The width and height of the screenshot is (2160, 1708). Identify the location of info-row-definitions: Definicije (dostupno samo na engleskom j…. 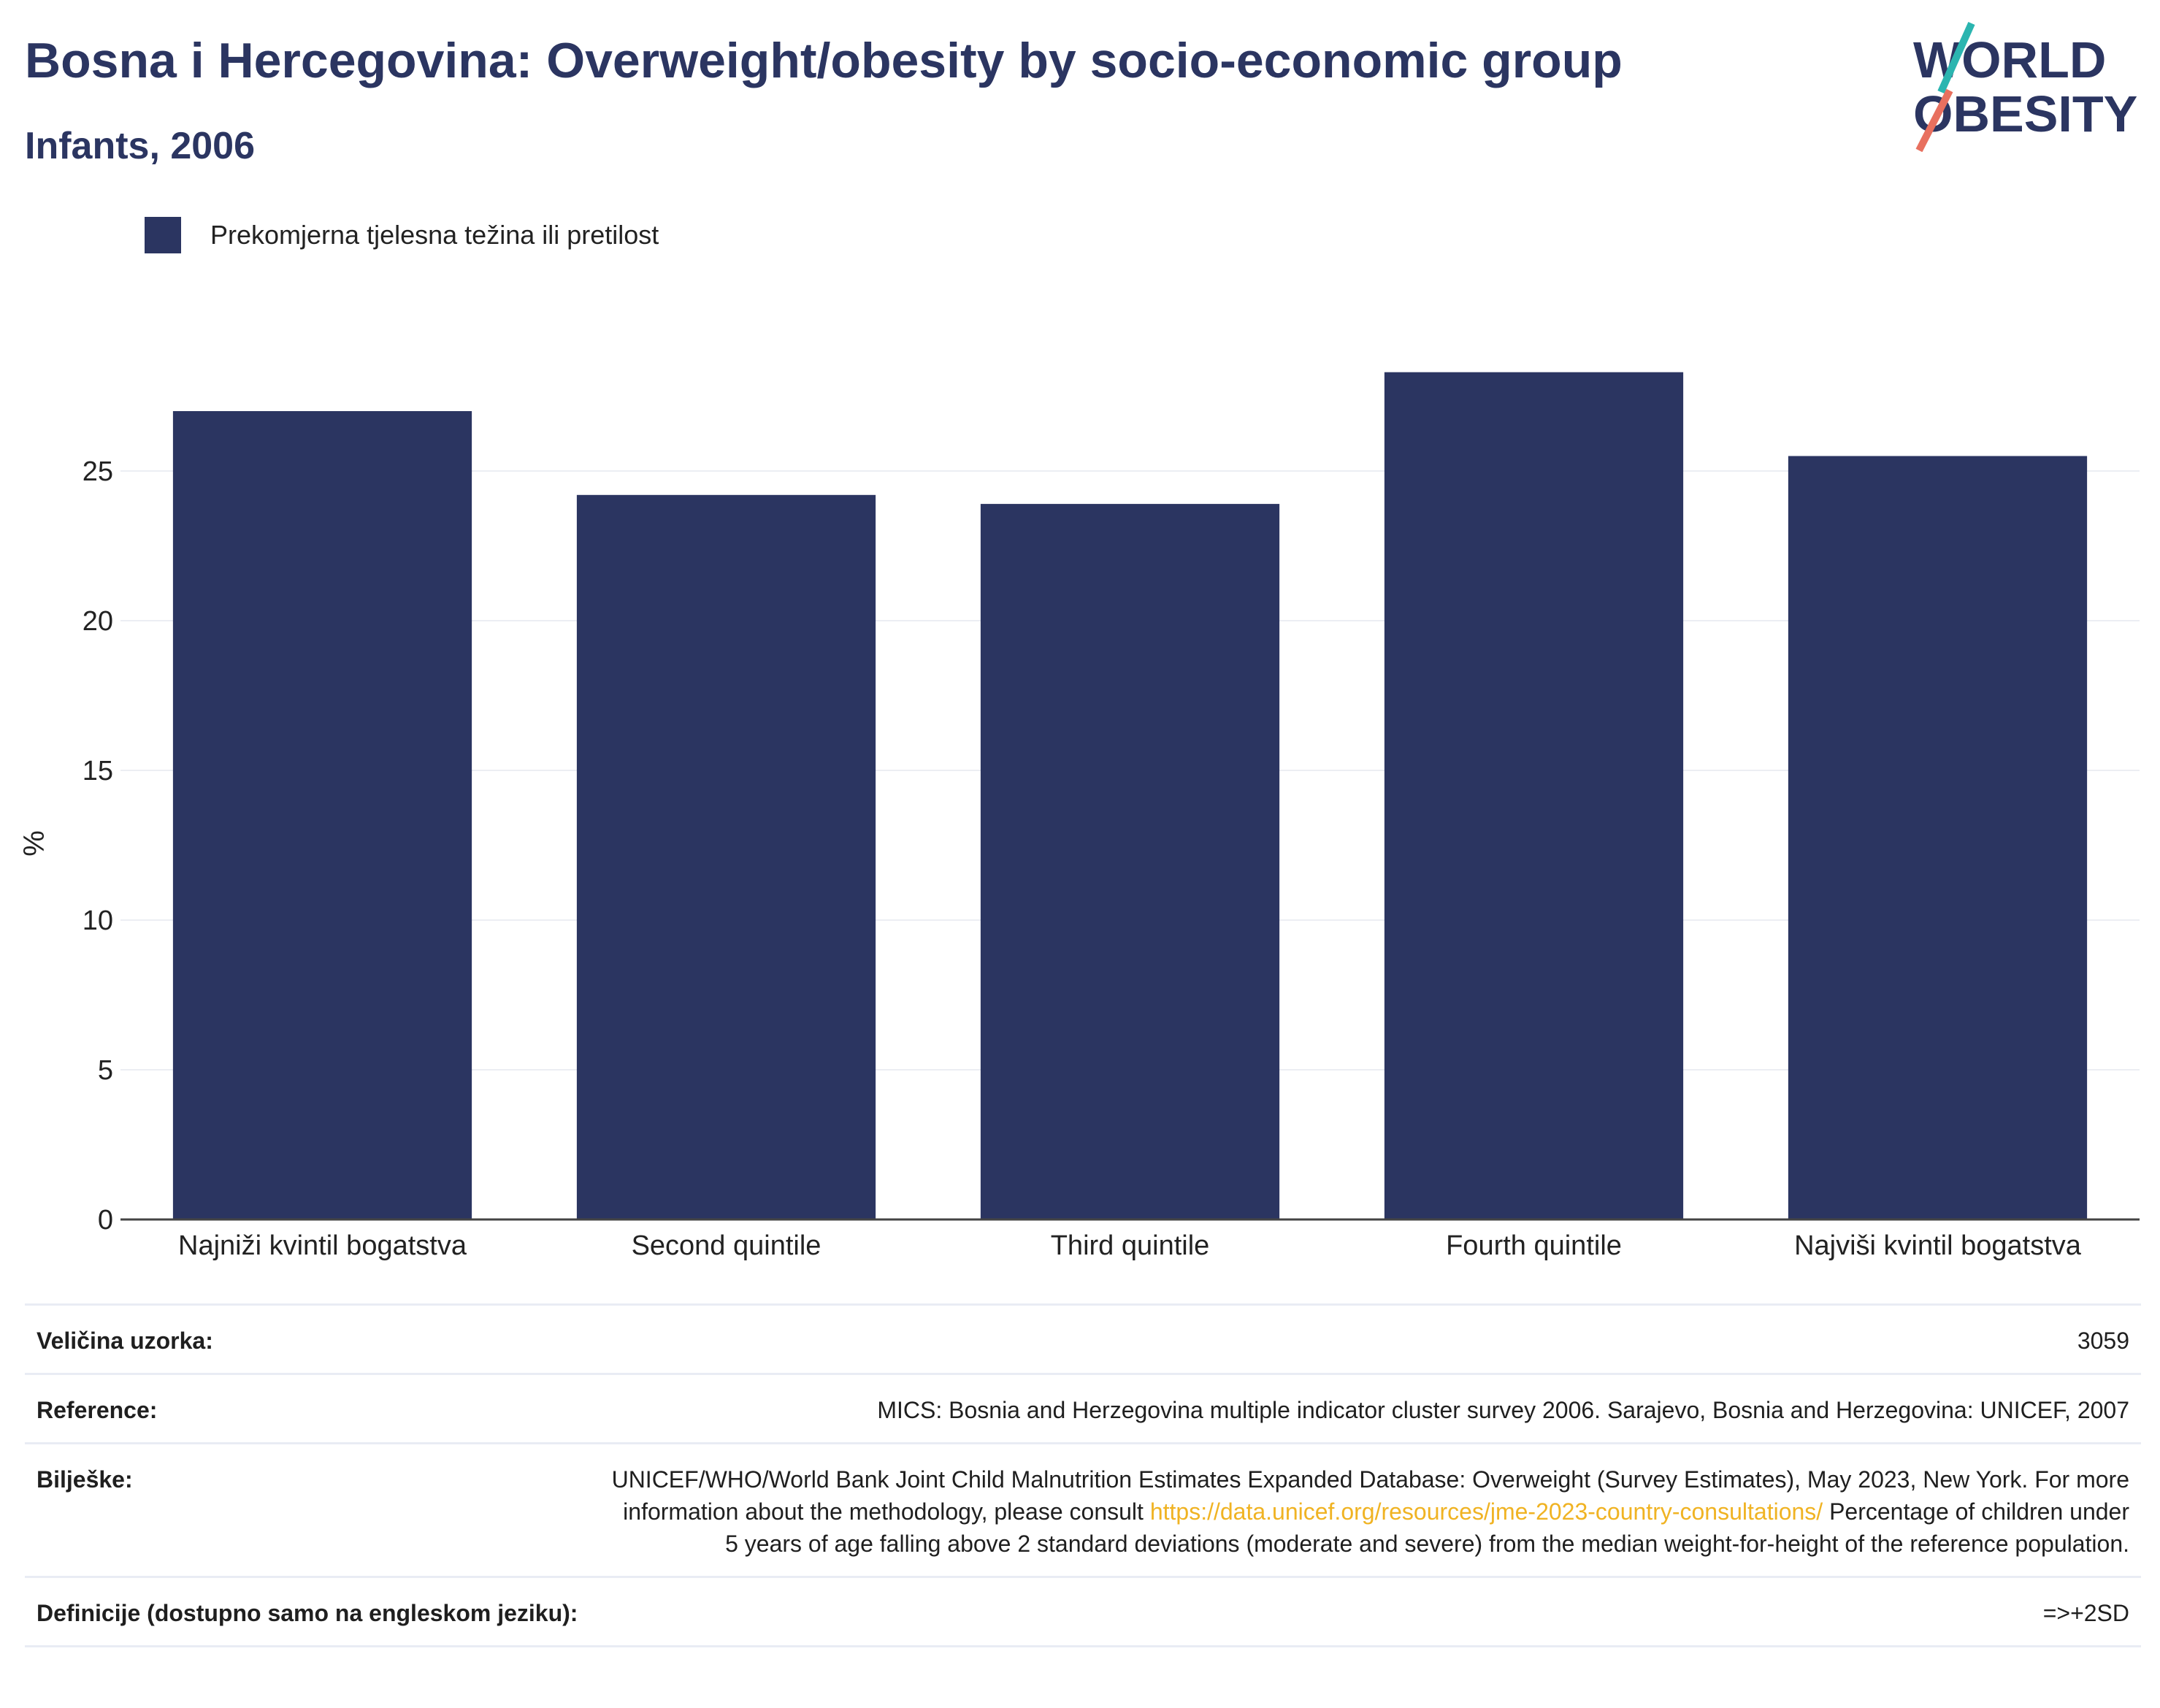
(1083, 1611).